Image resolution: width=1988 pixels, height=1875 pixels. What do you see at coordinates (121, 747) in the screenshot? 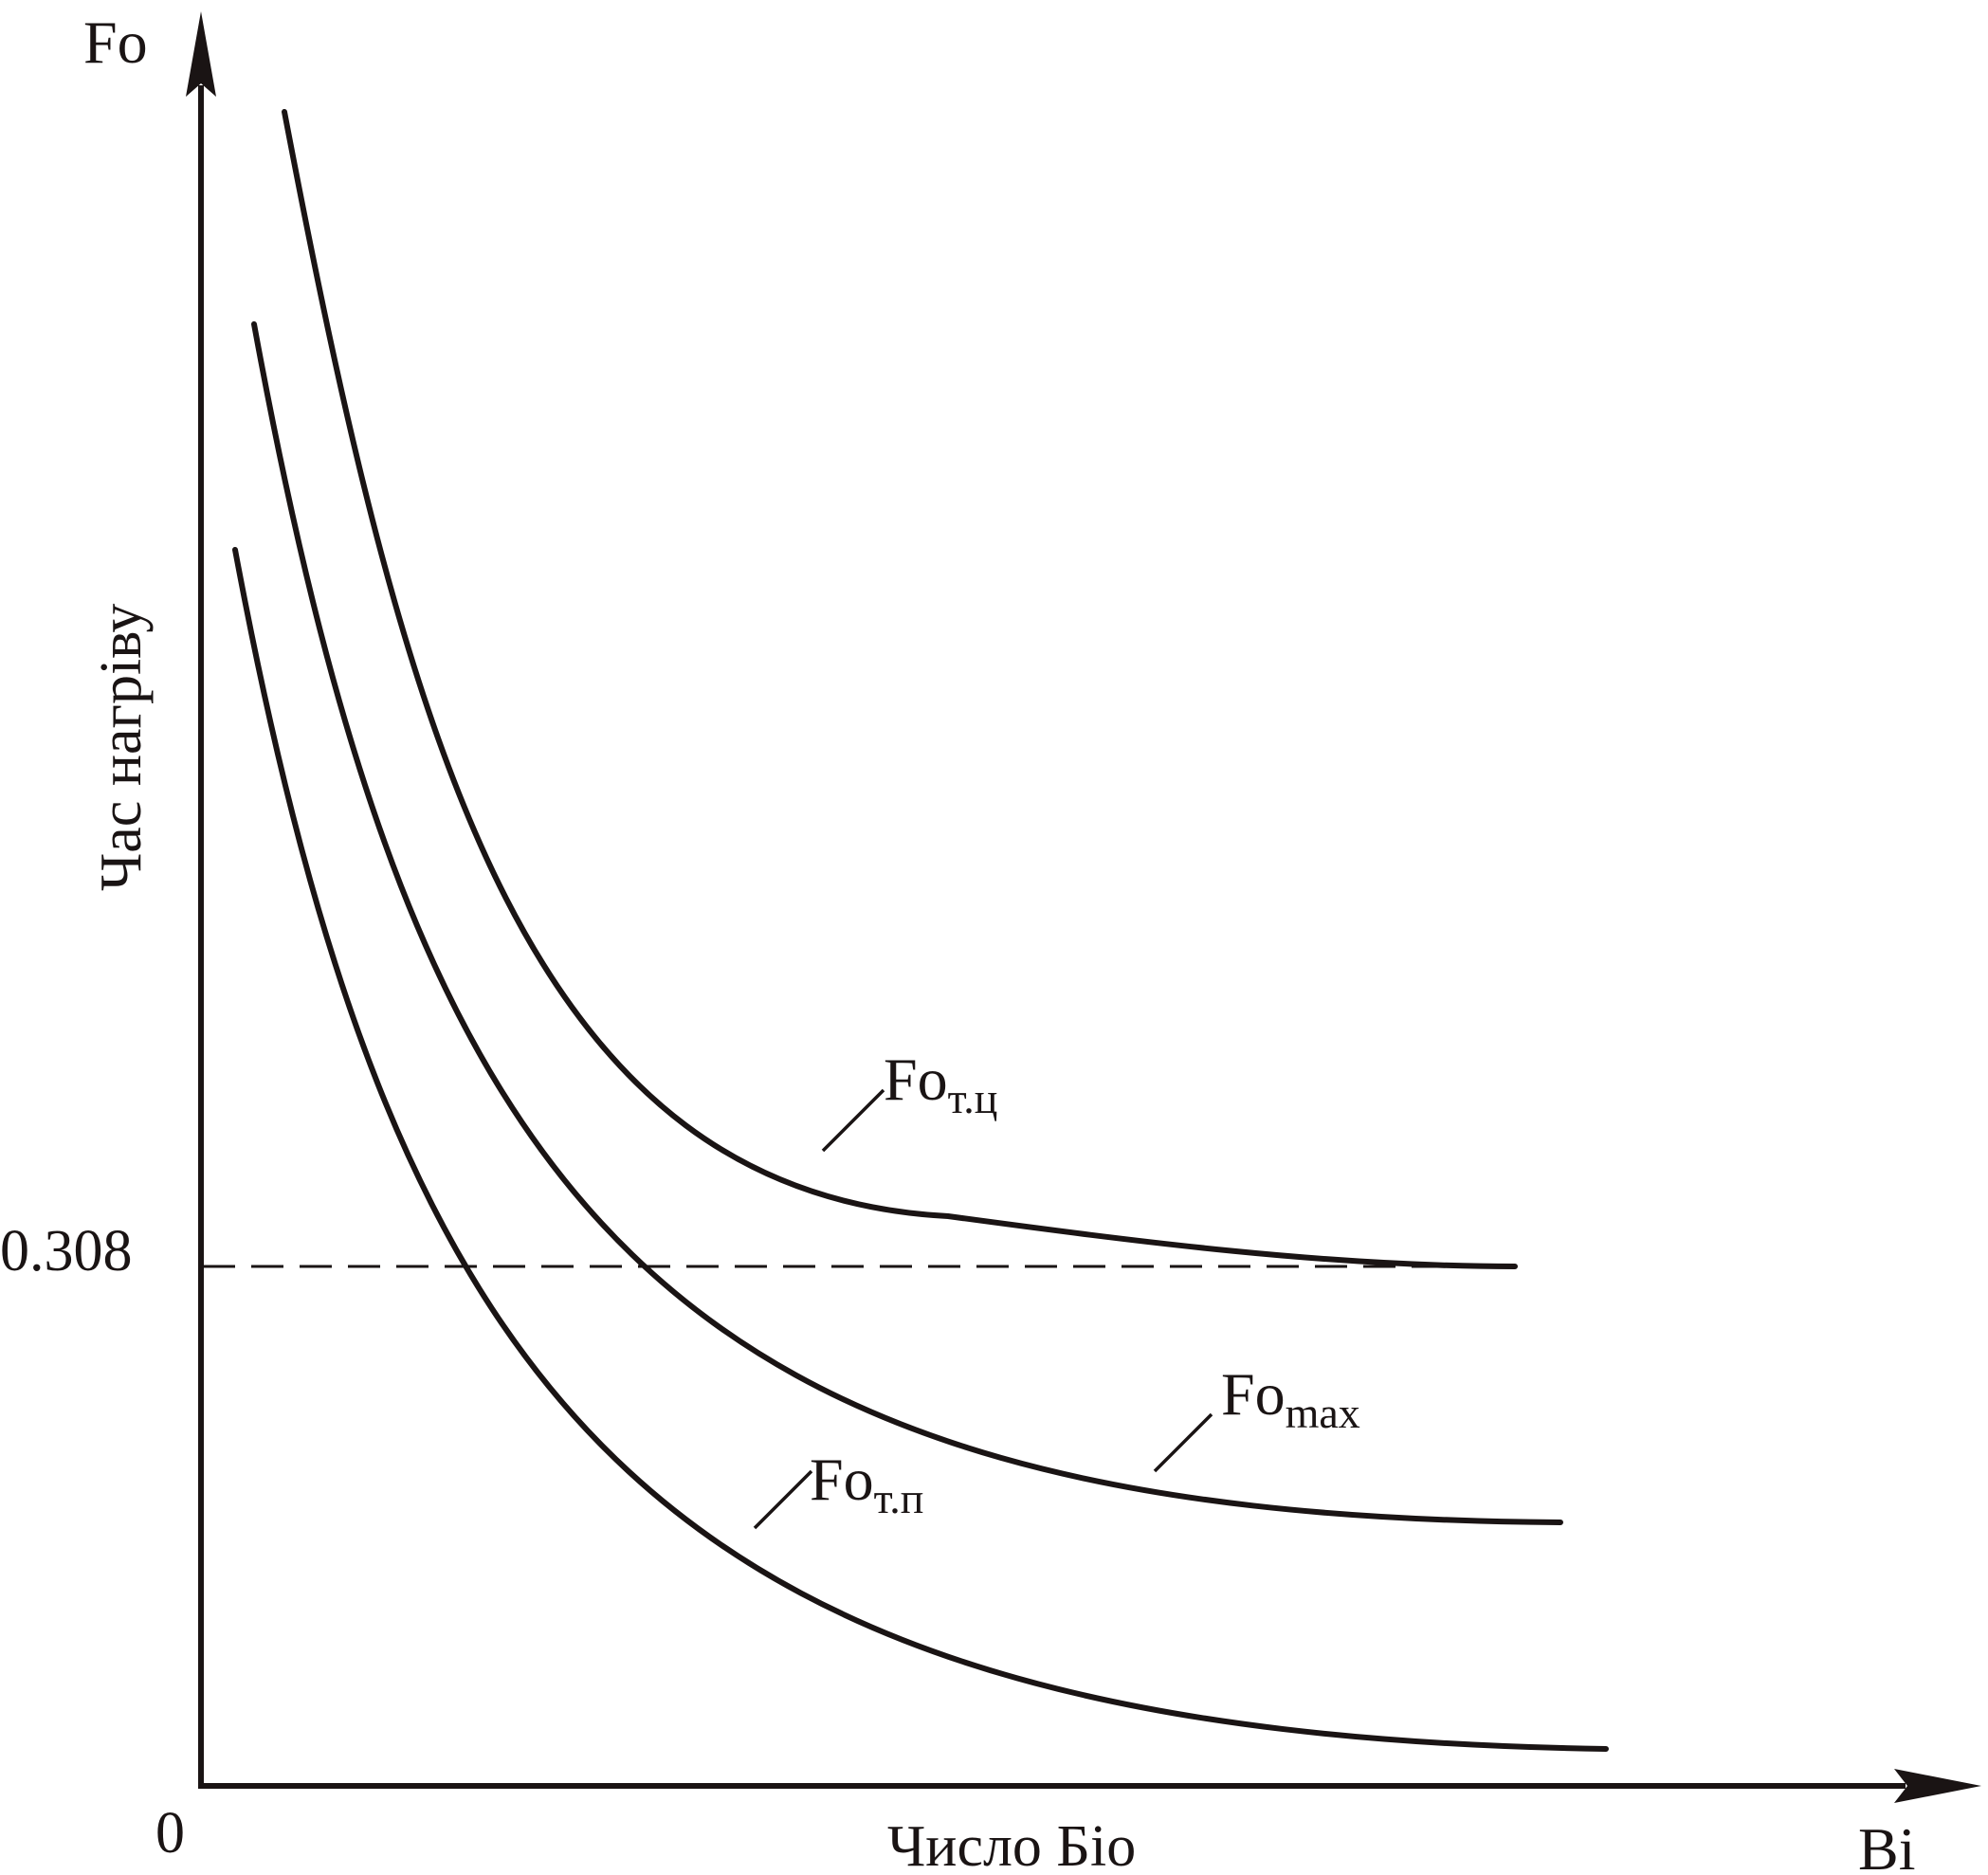
I see `y-axis-title: Час нагріву` at bounding box center [121, 747].